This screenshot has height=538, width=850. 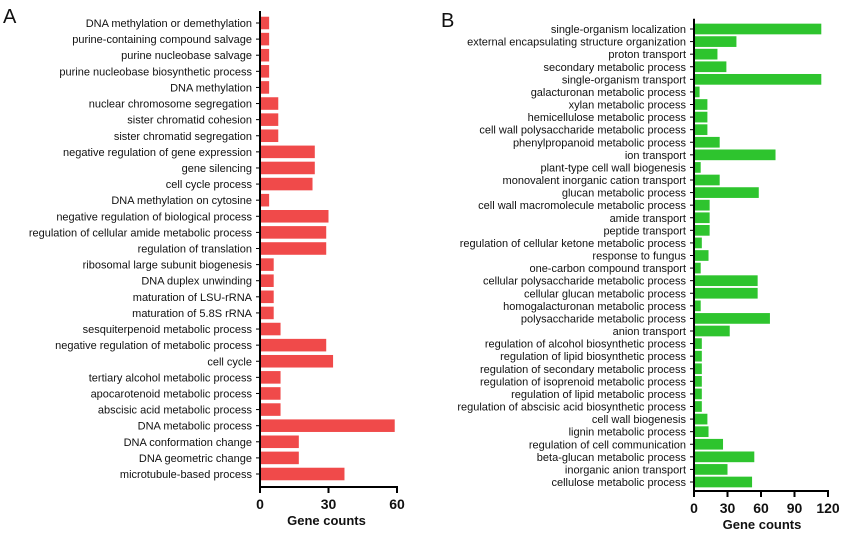 I want to click on category-label: beta-glucan metabolic process, so click(x=612, y=458).